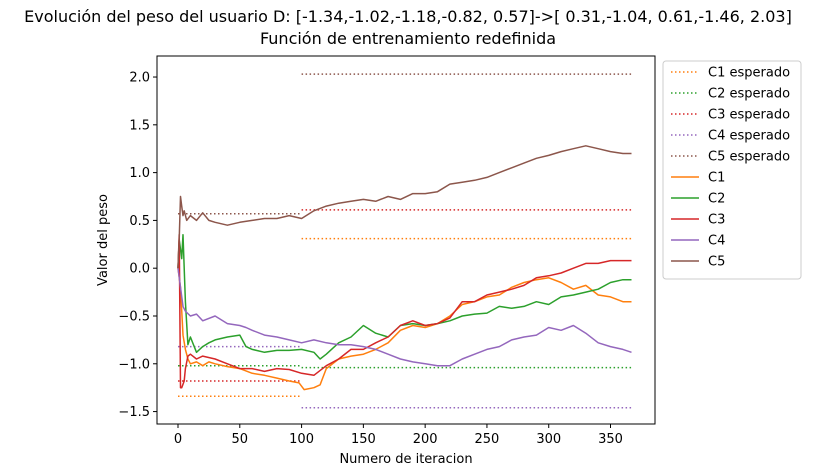  What do you see at coordinates (139, 221) in the screenshot?
I see `y-tick-label: 0.5` at bounding box center [139, 221].